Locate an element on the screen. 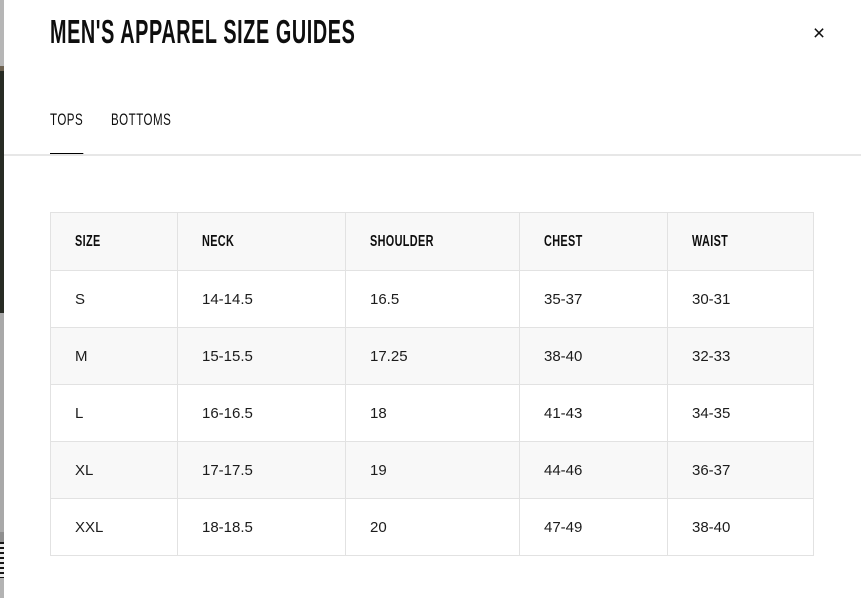  shoulder-cell: 18 is located at coordinates (432, 413).